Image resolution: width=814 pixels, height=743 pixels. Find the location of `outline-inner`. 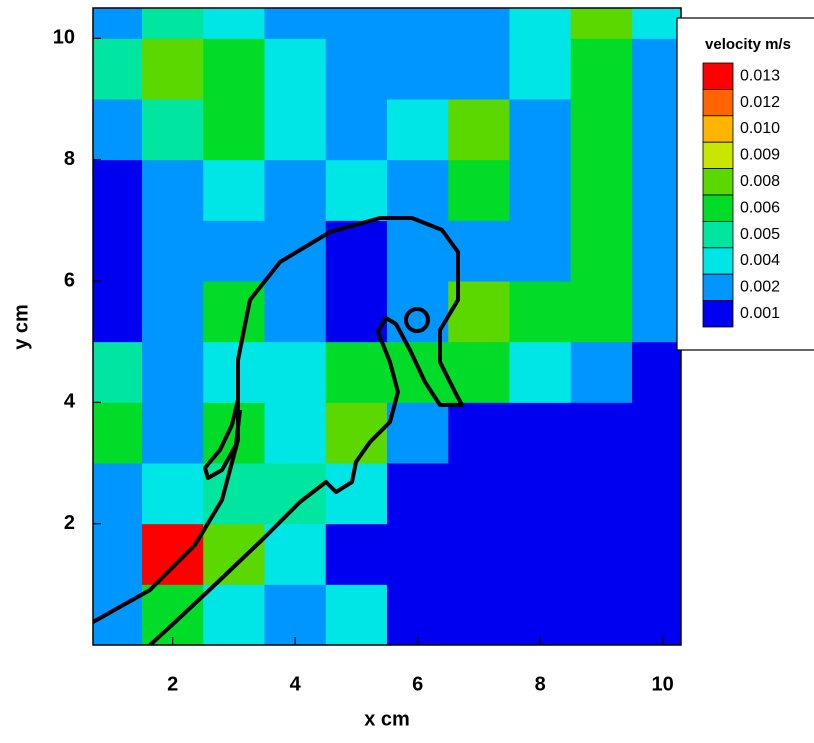

outline-inner is located at coordinates (222, 439).